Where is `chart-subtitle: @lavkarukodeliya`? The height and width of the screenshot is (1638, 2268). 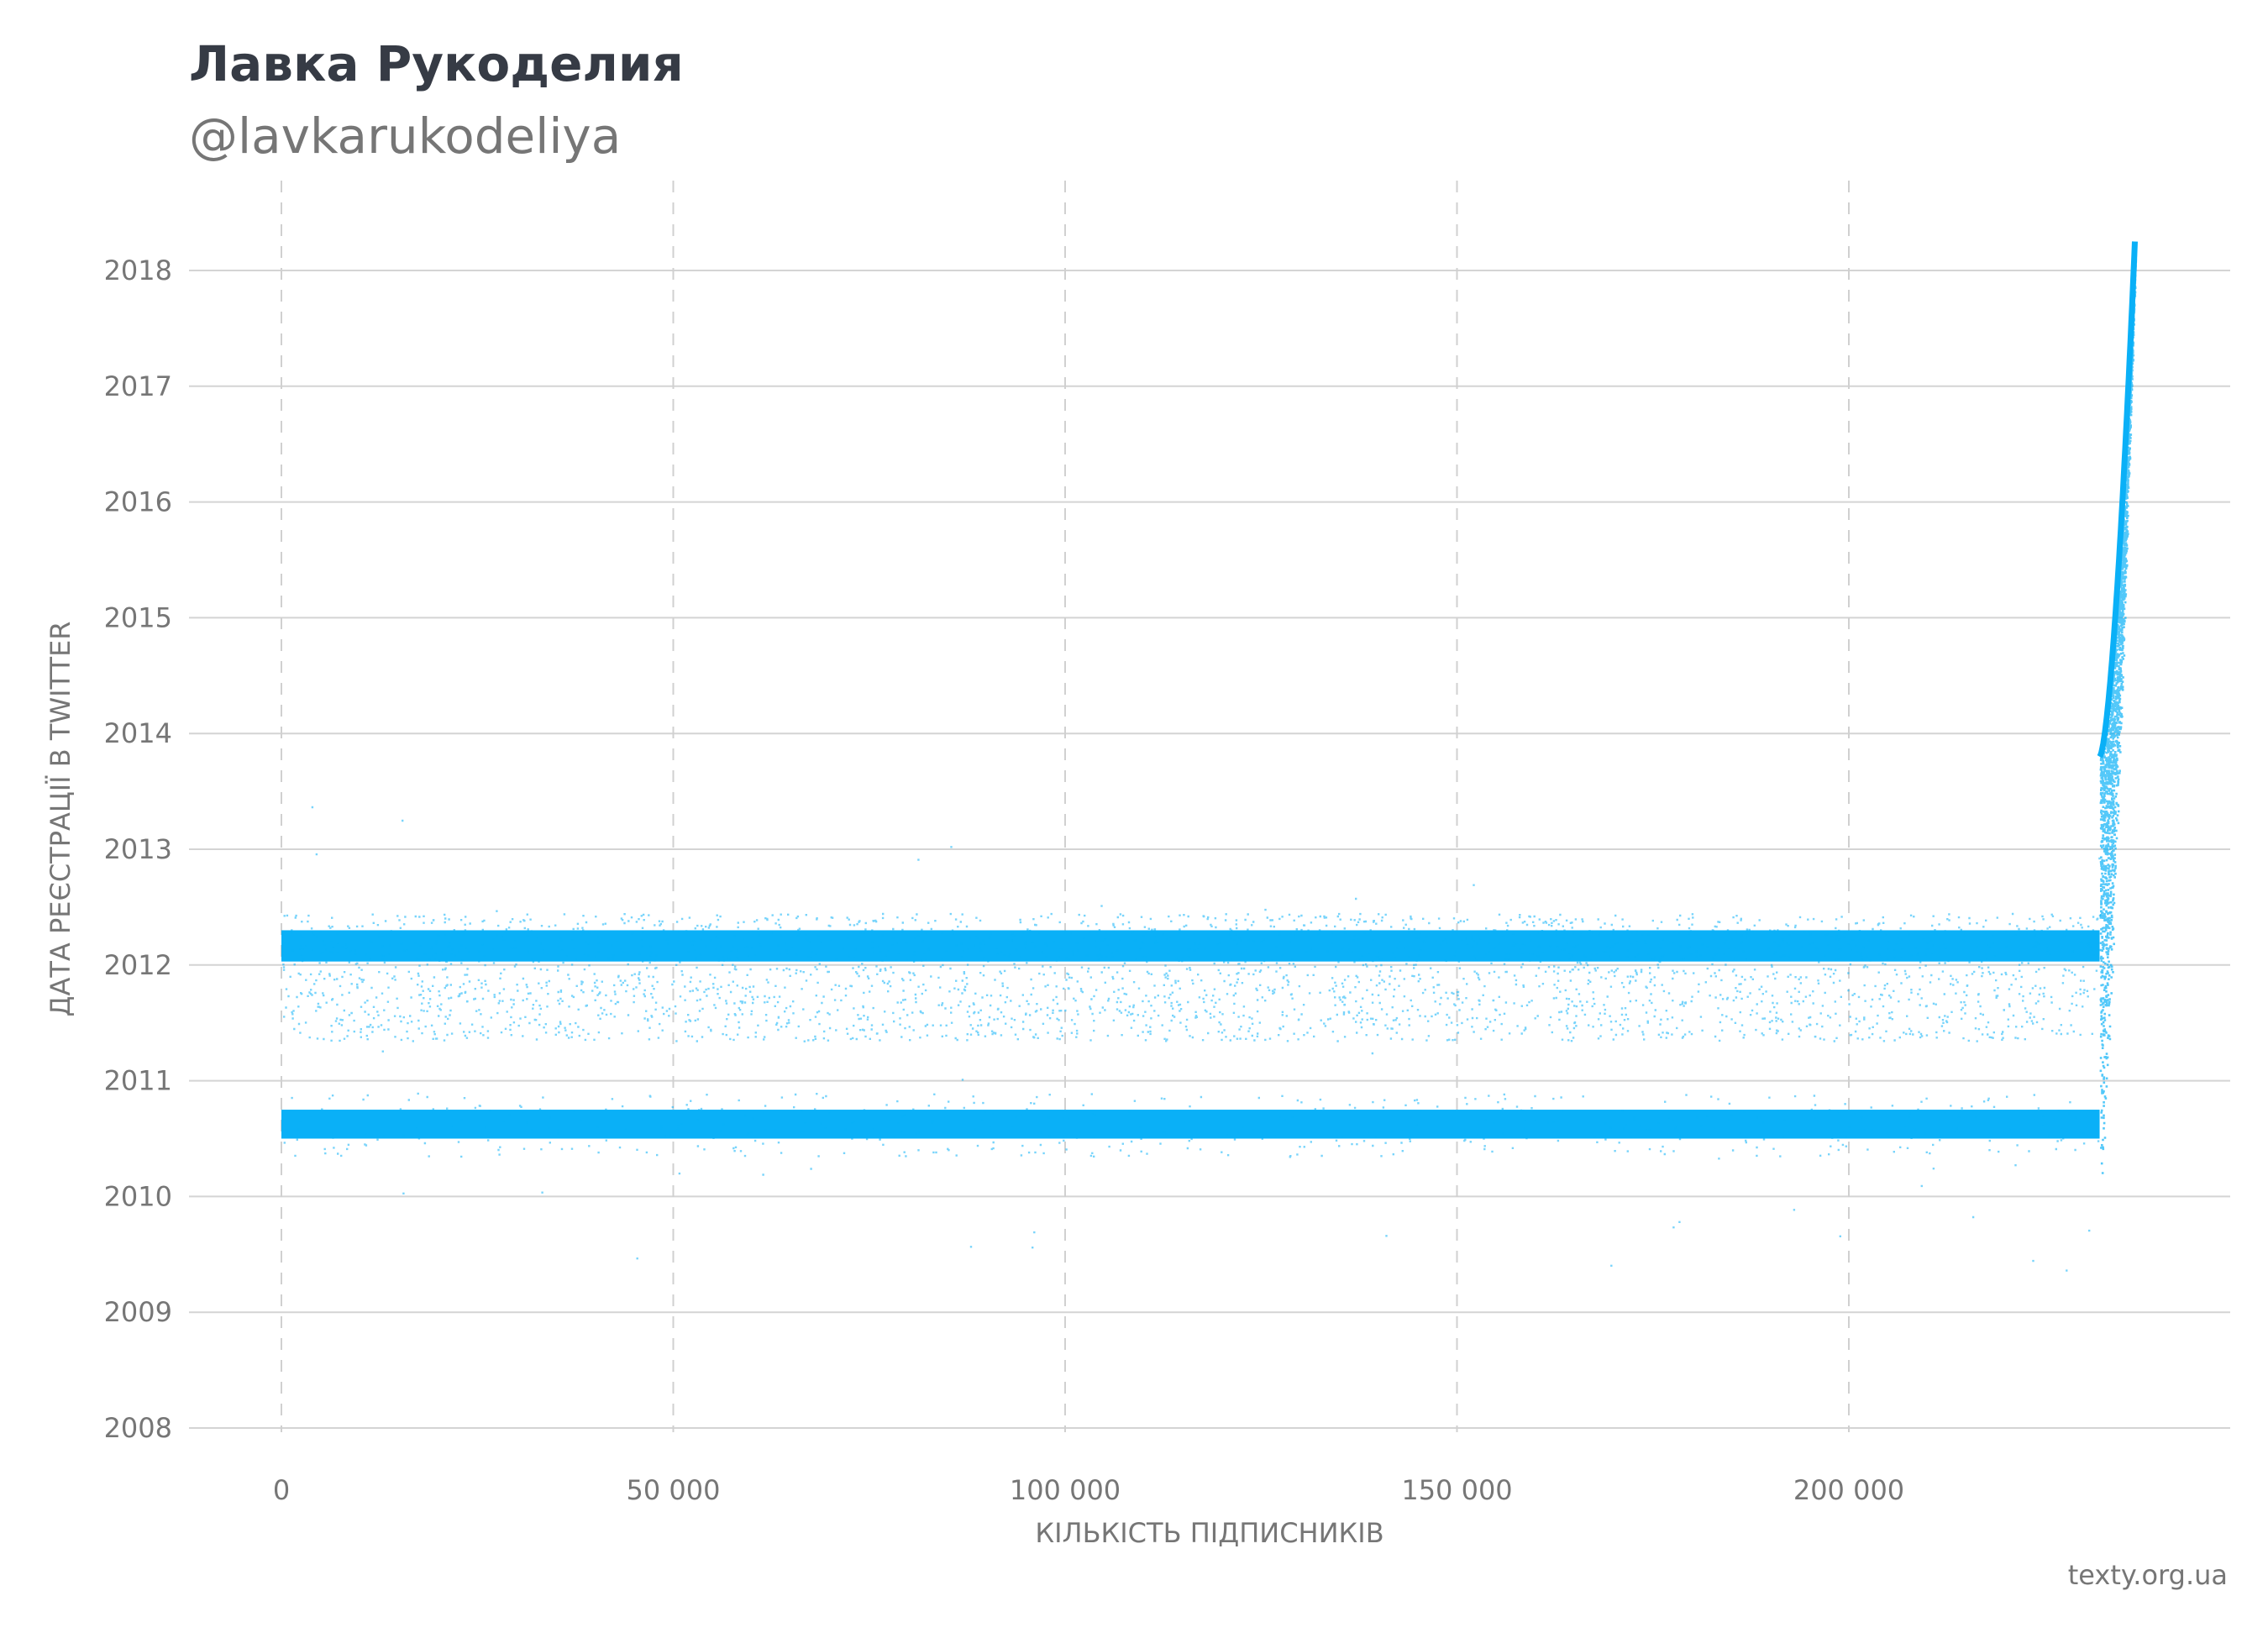
chart-subtitle: @lavkarukodeliya is located at coordinates (405, 136).